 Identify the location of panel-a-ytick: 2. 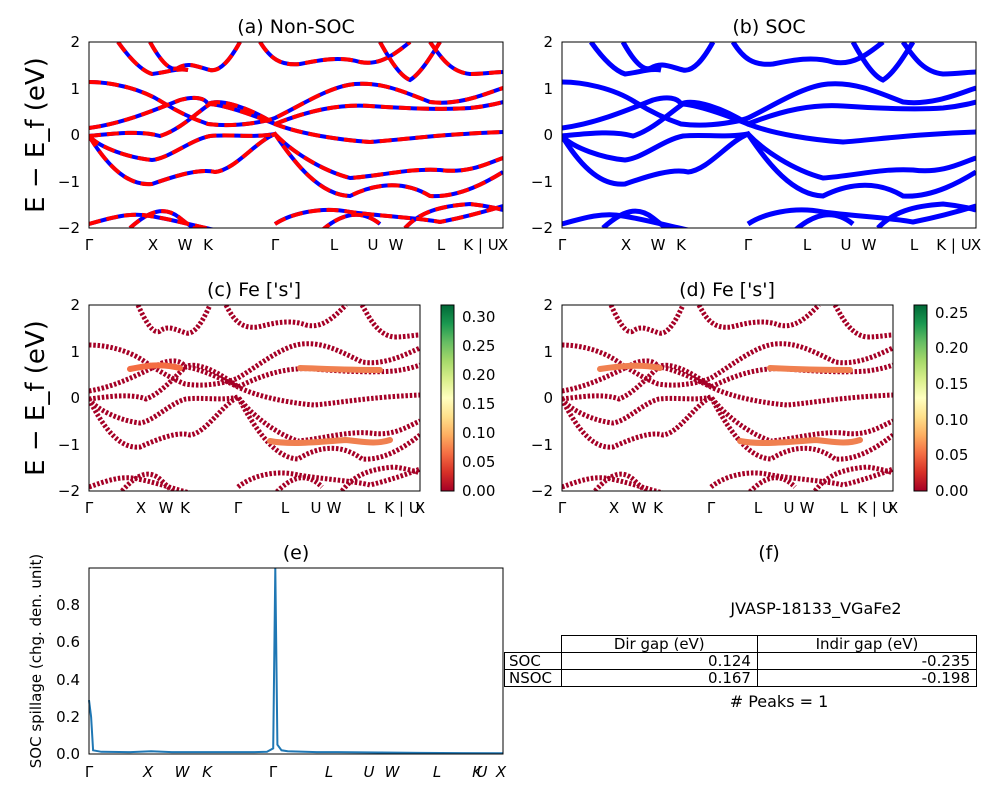
(75, 42).